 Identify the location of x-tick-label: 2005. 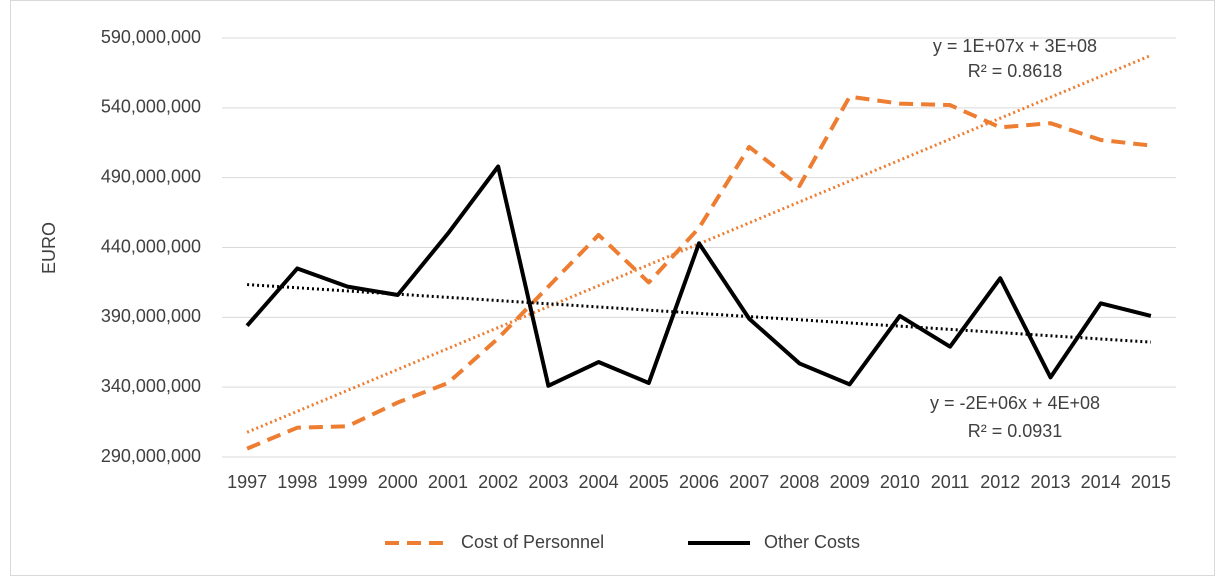
(649, 482).